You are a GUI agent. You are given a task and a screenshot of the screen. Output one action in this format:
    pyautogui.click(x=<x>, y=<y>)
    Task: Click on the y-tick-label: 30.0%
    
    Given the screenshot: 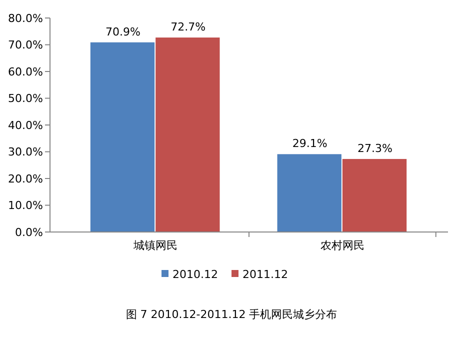 What is the action you would take?
    pyautogui.click(x=25, y=152)
    